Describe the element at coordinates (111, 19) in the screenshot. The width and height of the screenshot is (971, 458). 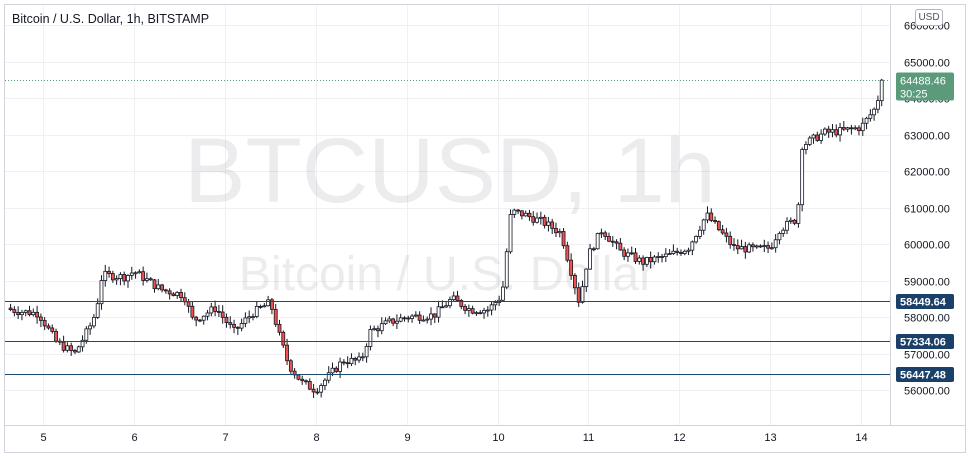
I see `chart-title: Bitcoin / U.S. Dollar, 1h, BITSTAMP` at that location.